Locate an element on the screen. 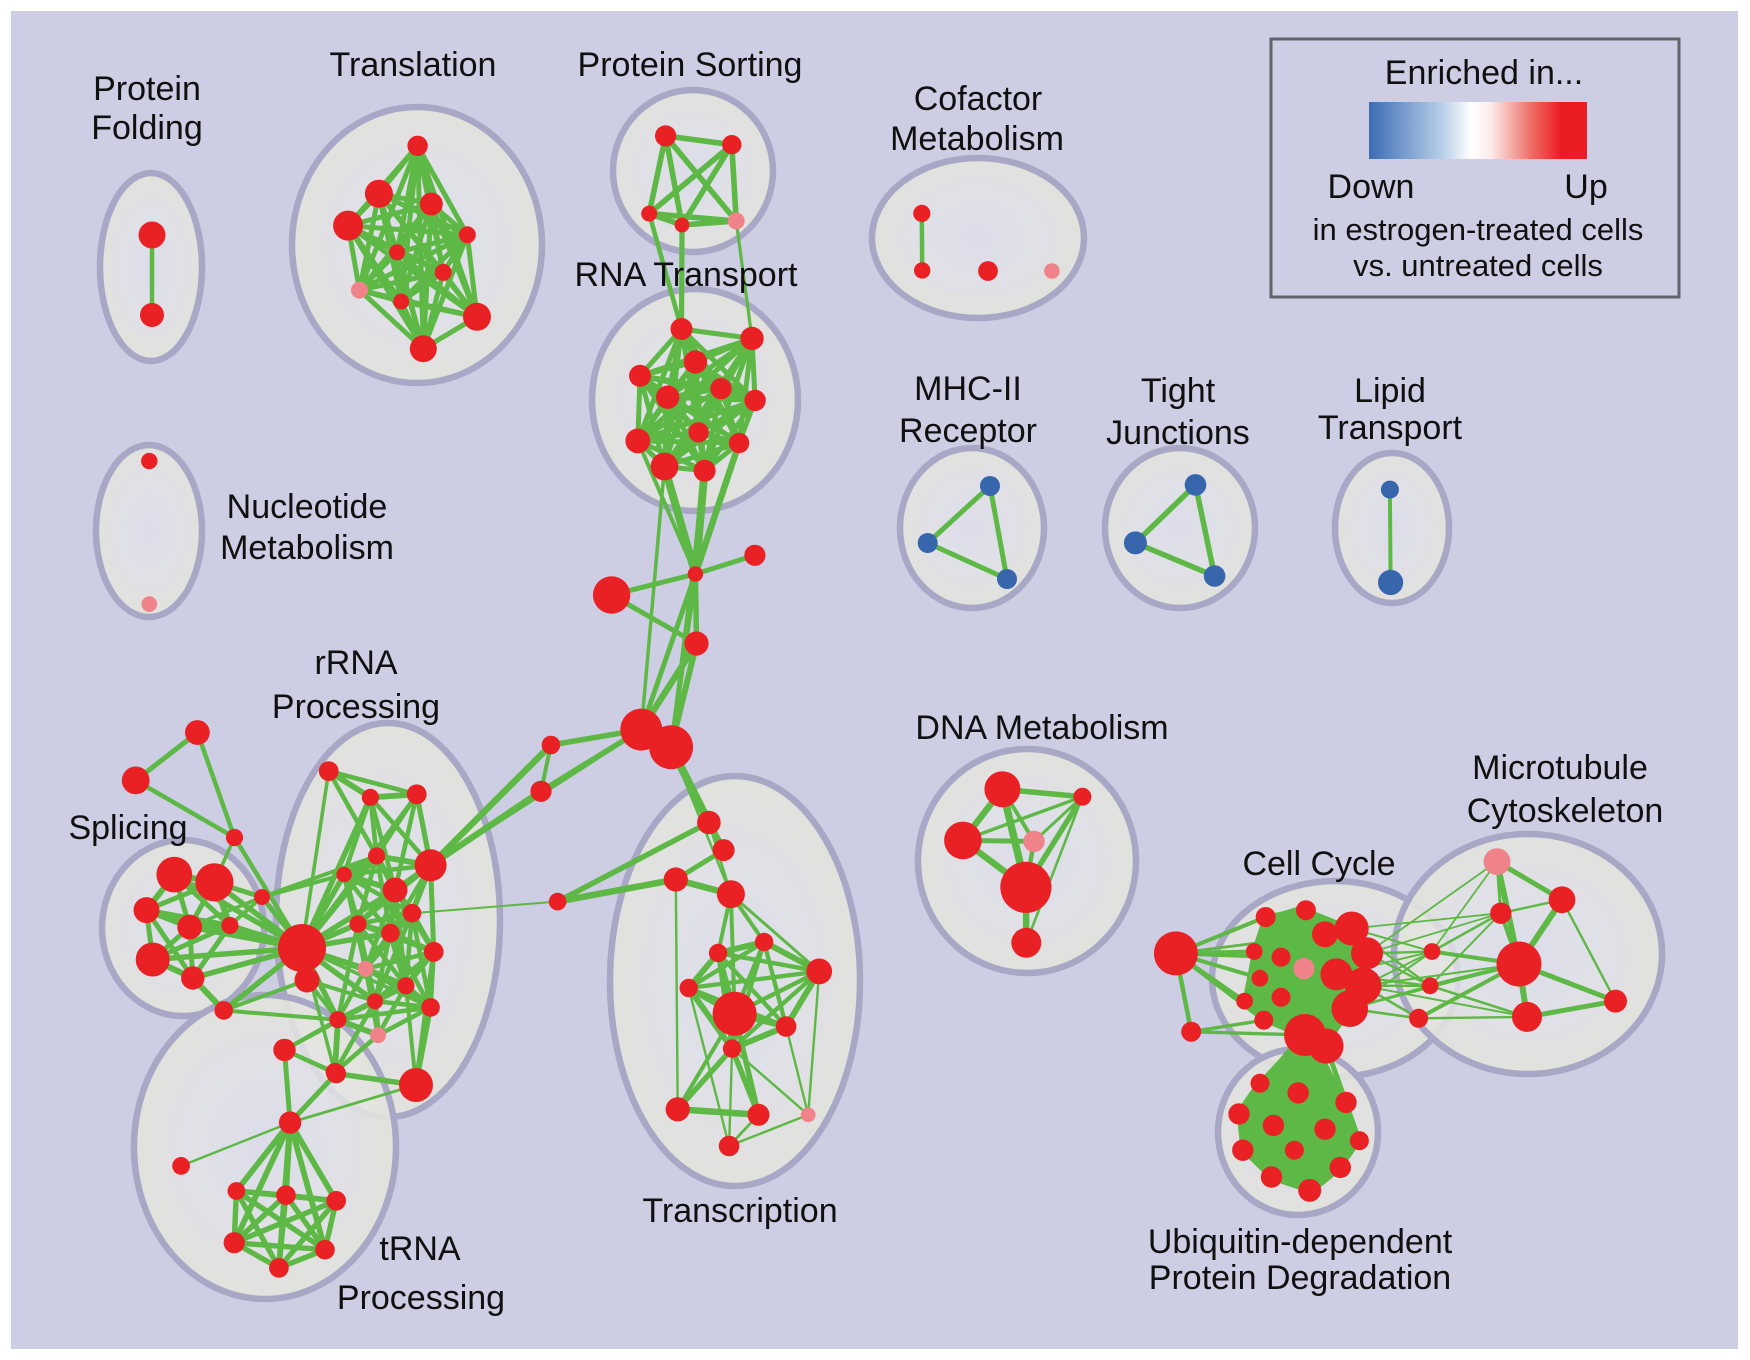 The height and width of the screenshot is (1360, 1750). svg-text: Folding is located at coordinates (147, 128).